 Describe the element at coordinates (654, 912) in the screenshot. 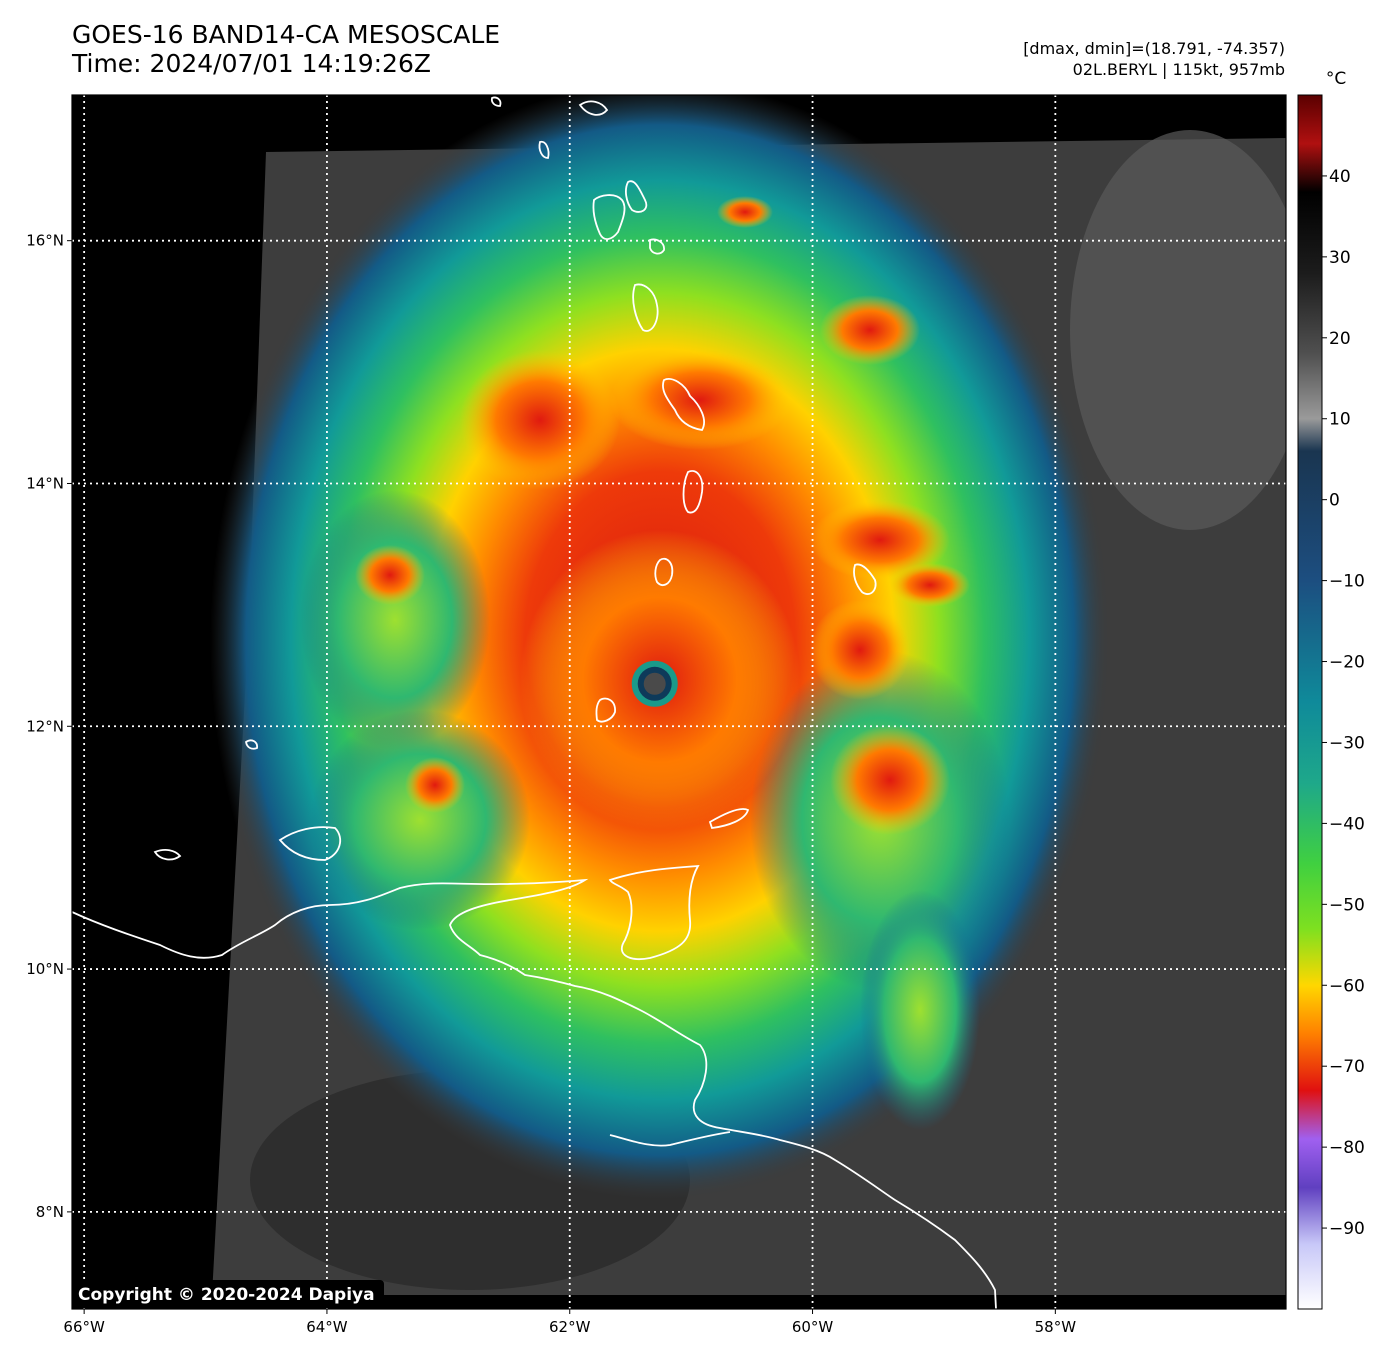

I see `coastline-trinidad` at that location.